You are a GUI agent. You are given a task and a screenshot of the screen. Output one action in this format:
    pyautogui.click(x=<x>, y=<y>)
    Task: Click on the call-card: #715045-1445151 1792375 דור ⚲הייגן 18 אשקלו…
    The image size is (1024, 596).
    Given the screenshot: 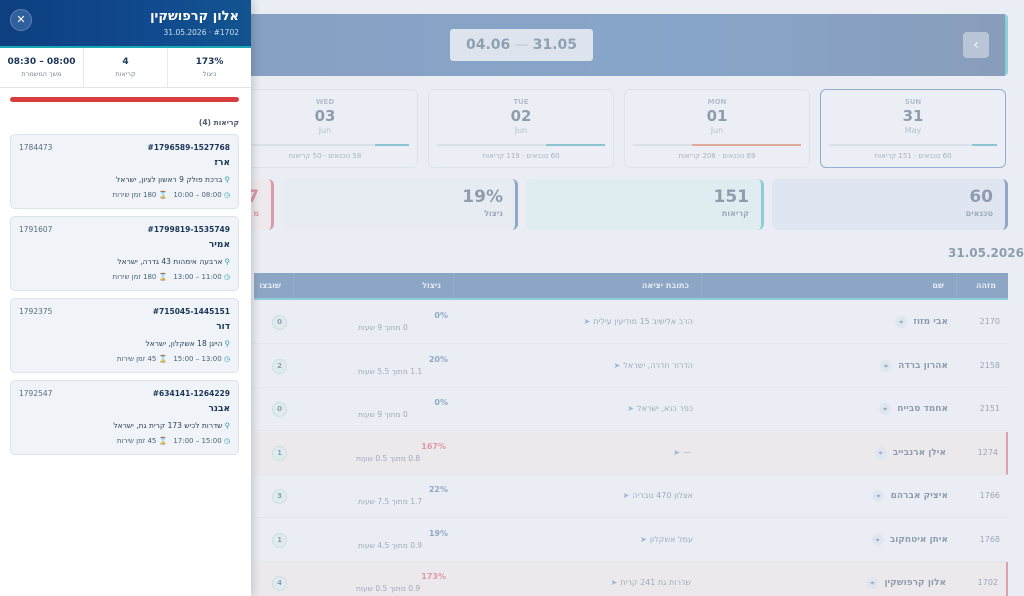 What is the action you would take?
    pyautogui.click(x=124, y=335)
    